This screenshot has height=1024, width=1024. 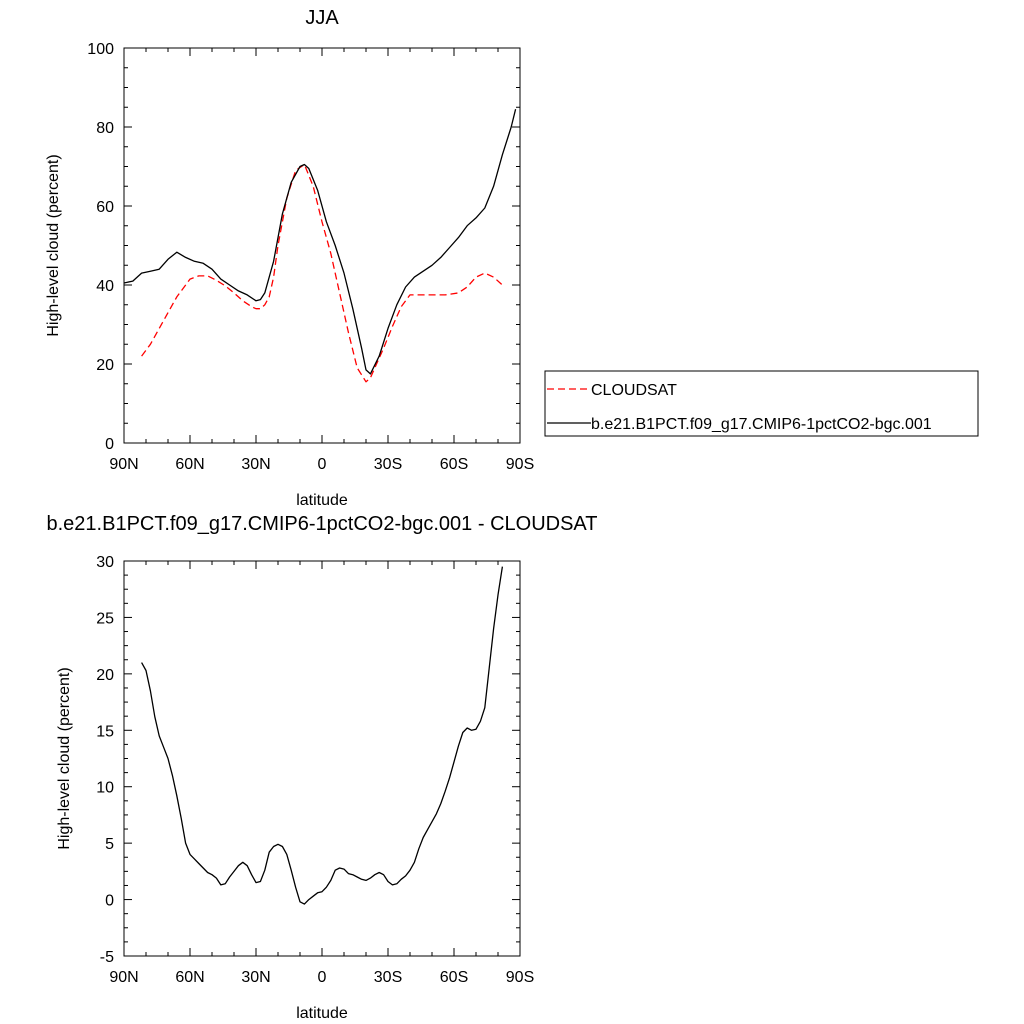 What do you see at coordinates (105, 788) in the screenshot?
I see `y-tick-label: 10` at bounding box center [105, 788].